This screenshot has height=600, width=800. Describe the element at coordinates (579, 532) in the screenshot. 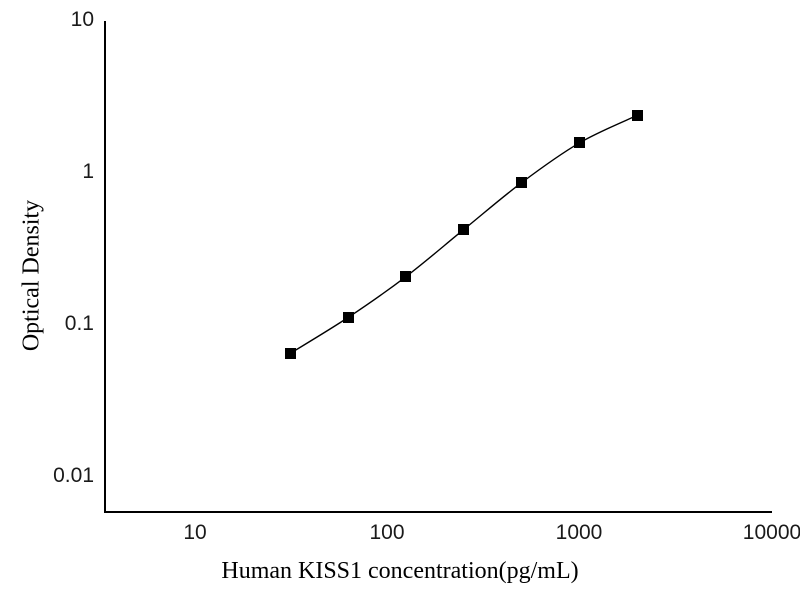

I see `x-tick-label-1000: 1000` at that location.